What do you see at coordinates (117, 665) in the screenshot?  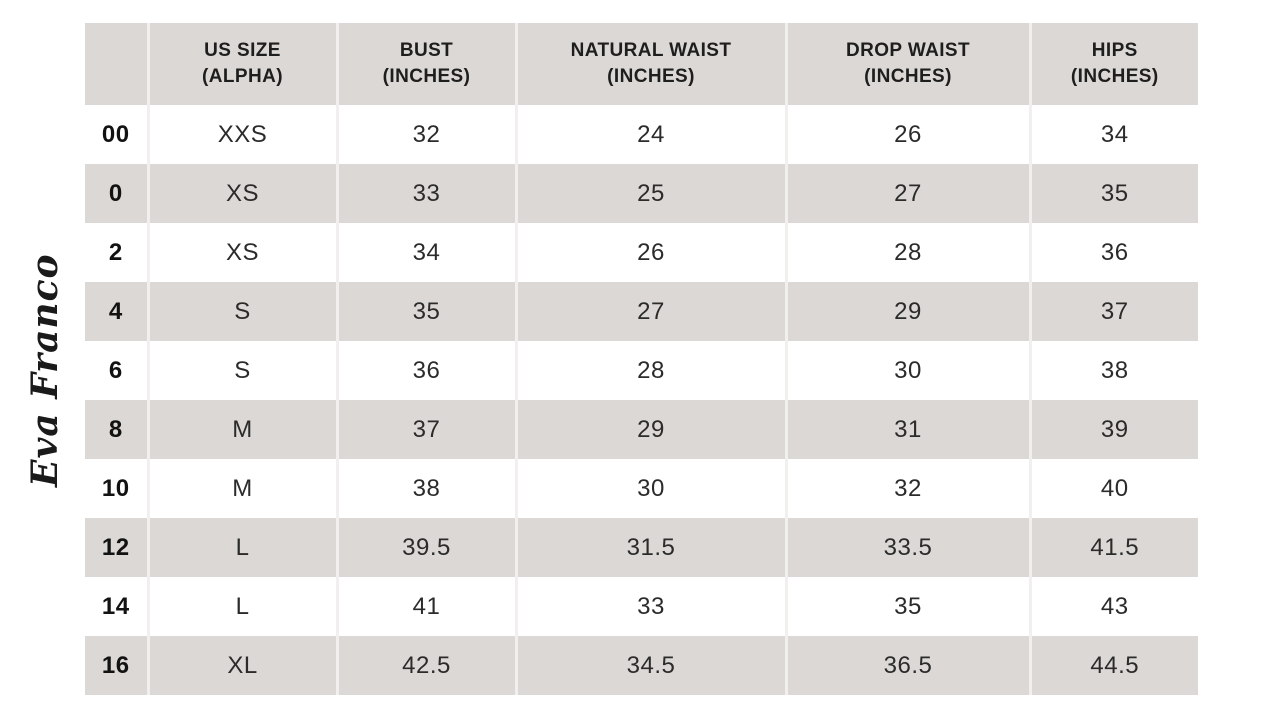 I see `cell-us-size: 16` at bounding box center [117, 665].